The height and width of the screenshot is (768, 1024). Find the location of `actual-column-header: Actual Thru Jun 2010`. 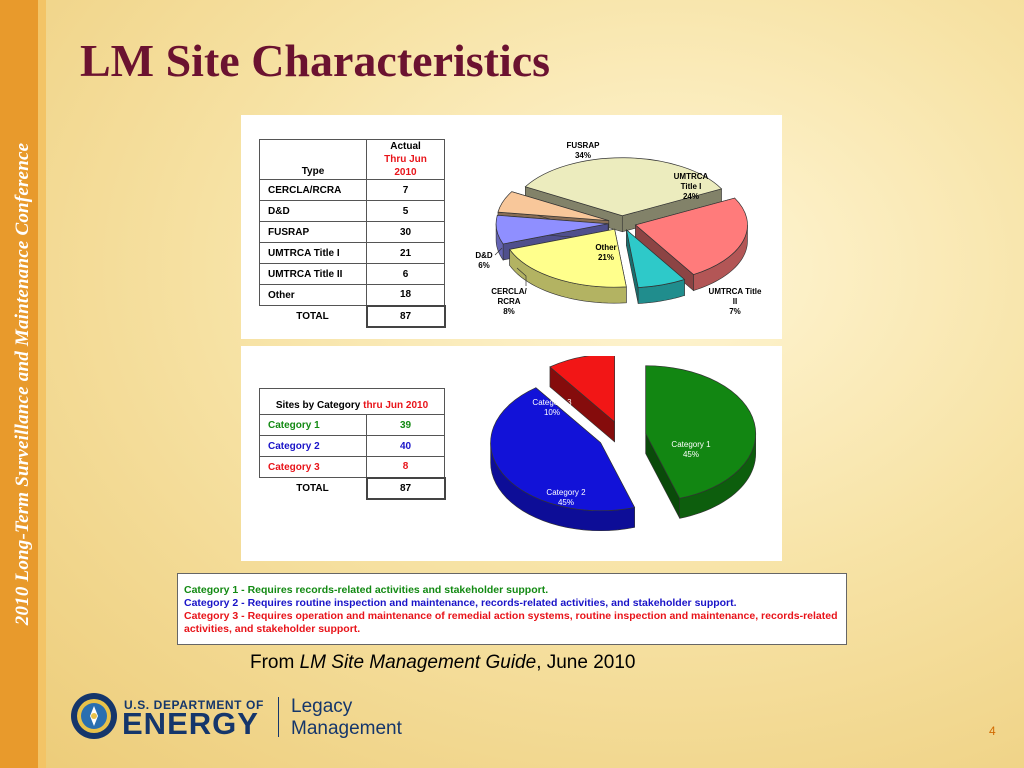

actual-column-header: Actual Thru Jun 2010 is located at coordinates (405, 159).